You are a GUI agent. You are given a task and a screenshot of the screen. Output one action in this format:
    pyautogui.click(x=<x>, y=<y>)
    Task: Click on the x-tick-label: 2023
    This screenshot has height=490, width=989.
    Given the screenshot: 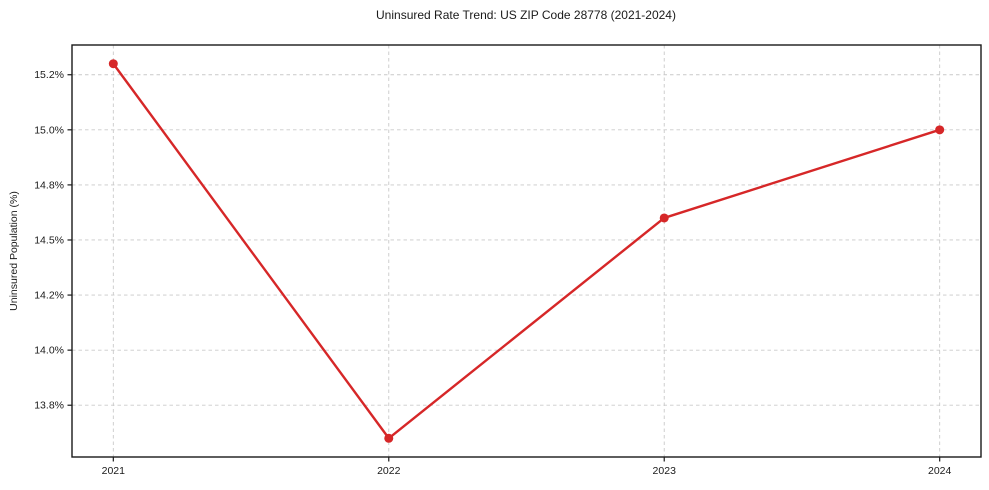 What is the action you would take?
    pyautogui.click(x=665, y=471)
    